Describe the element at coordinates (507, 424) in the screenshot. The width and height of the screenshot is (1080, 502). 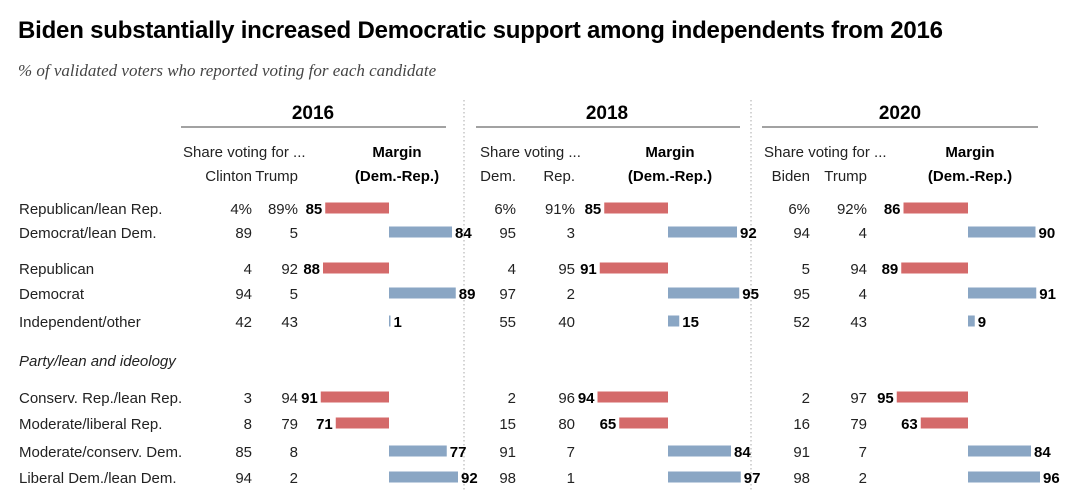
I see `dem-share-2018-7: 15` at that location.